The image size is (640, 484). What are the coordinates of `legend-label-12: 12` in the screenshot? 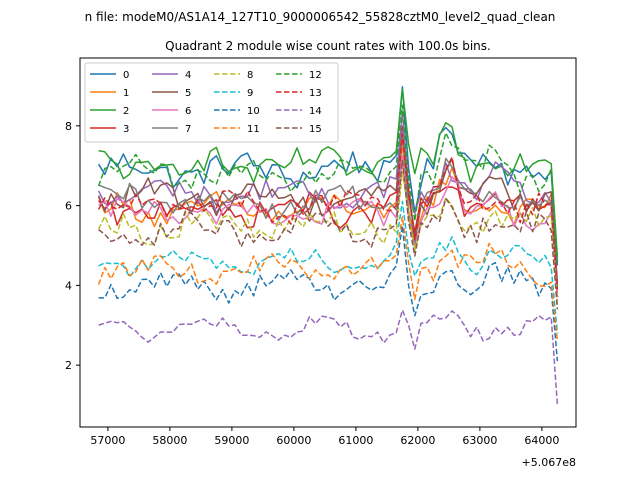 It's located at (315, 75).